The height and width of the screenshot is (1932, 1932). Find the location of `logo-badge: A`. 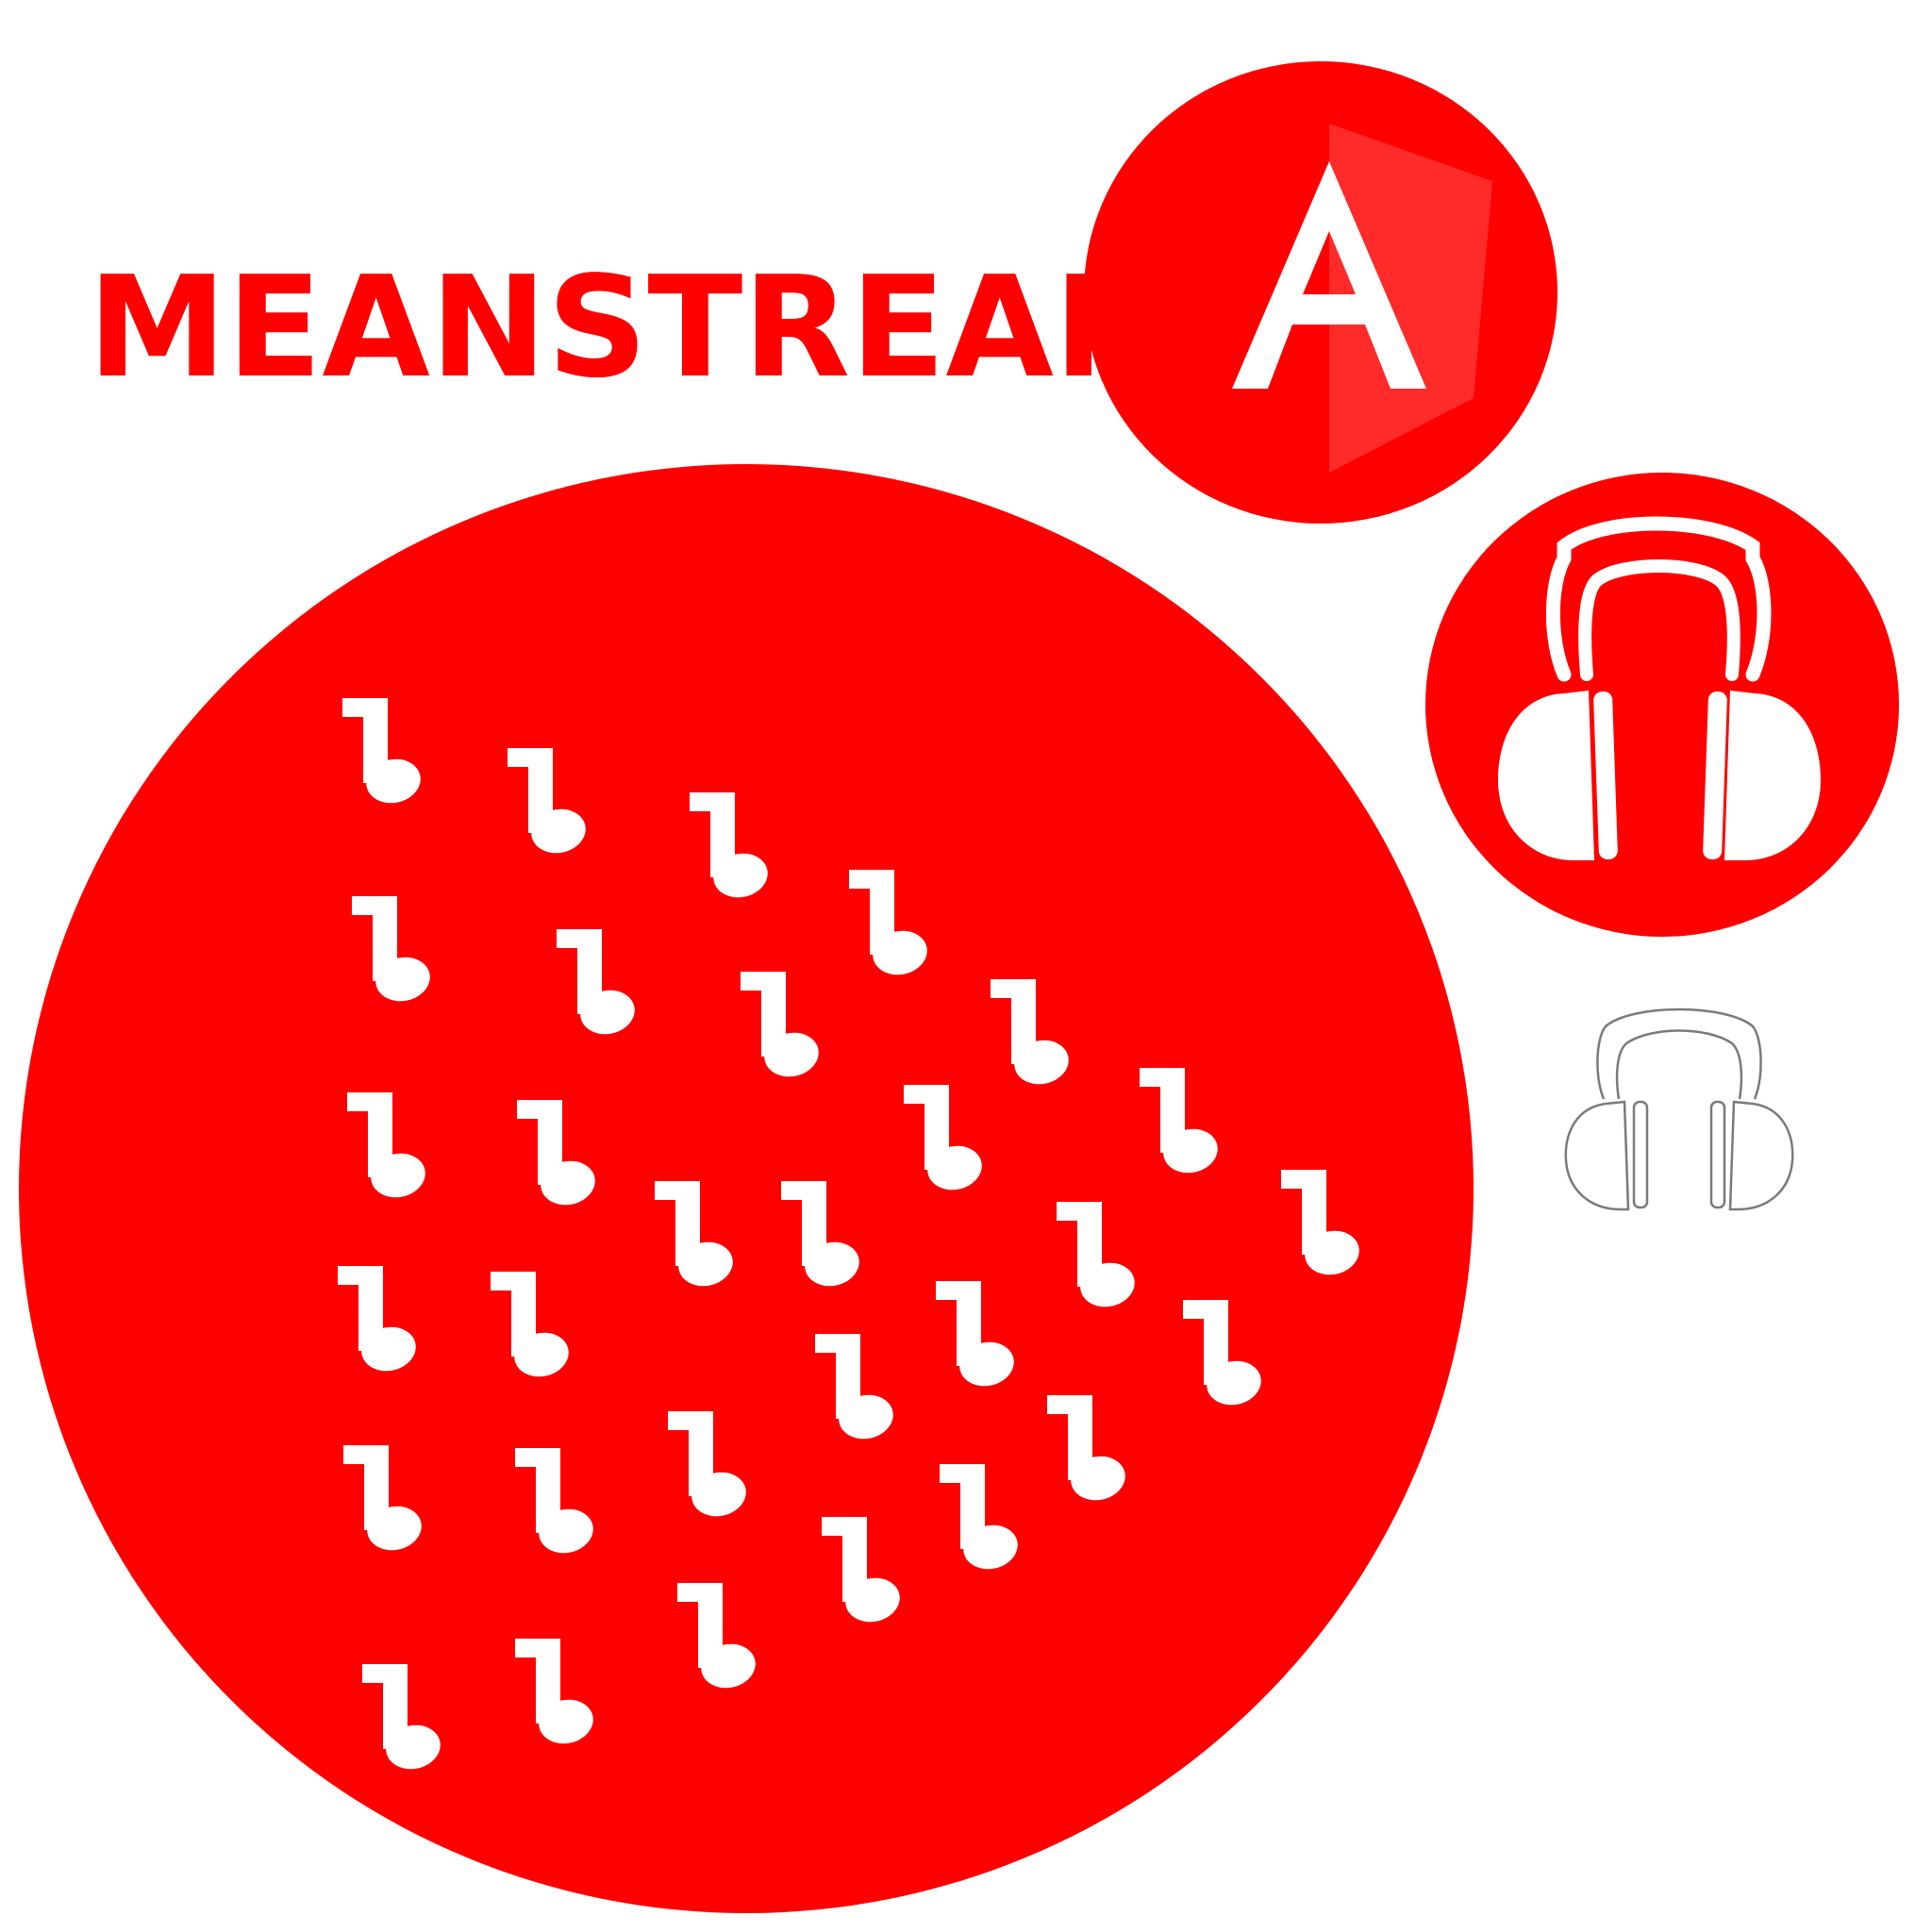

logo-badge: A is located at coordinates (1321, 293).